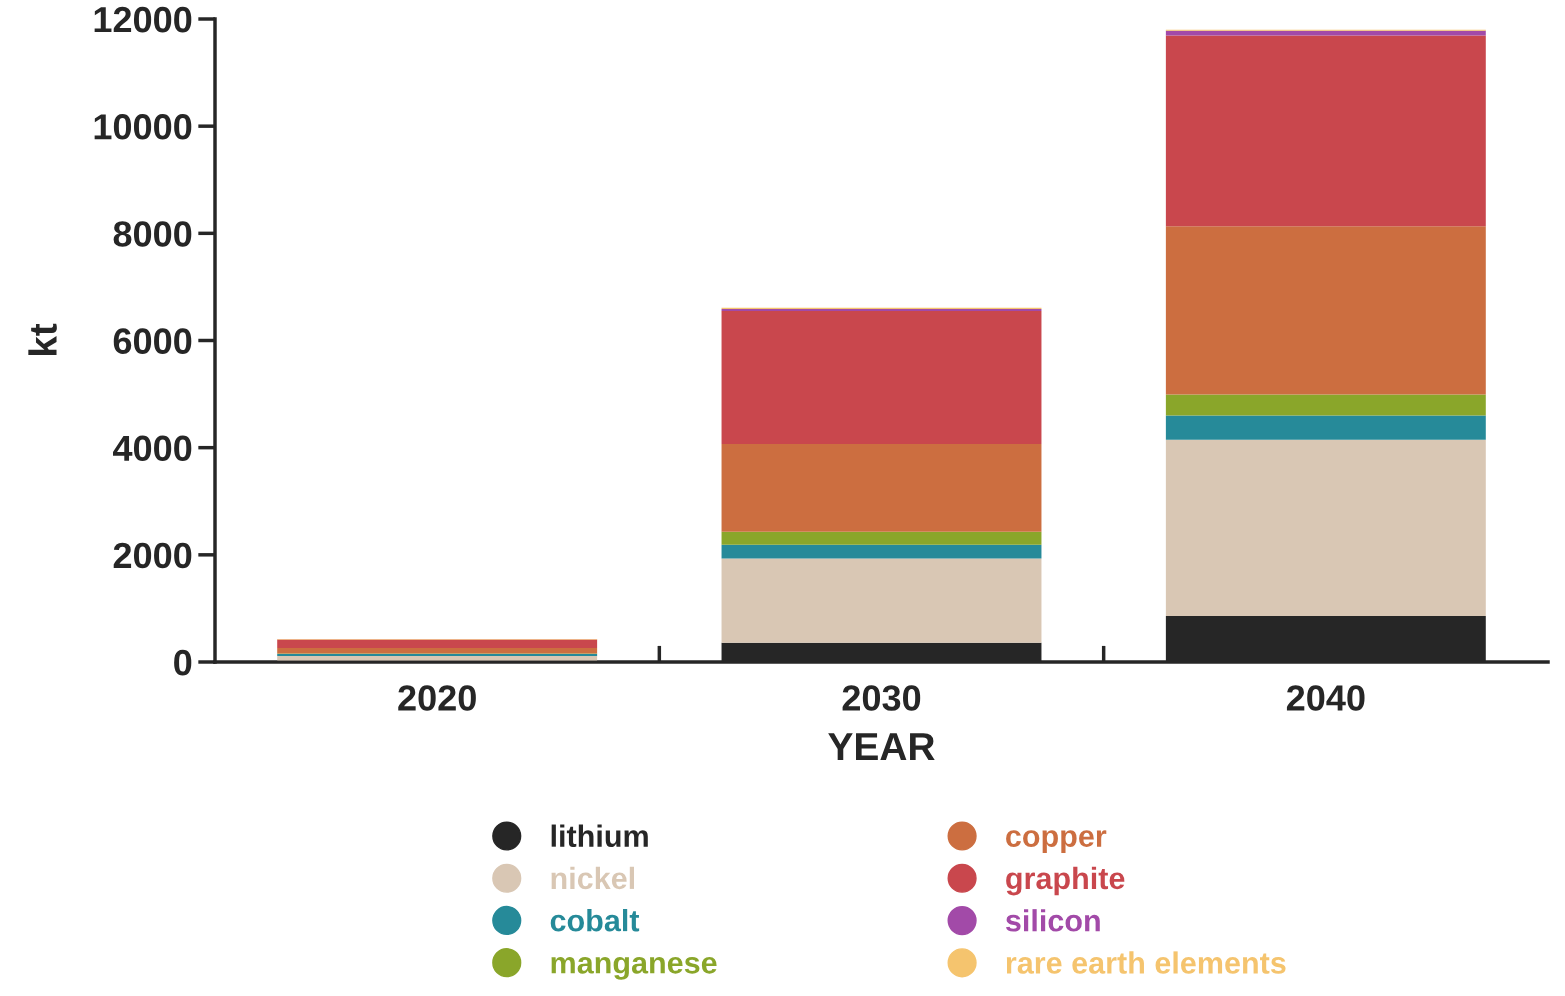 The width and height of the screenshot is (1565, 996). I want to click on legend-label: manganese, so click(634, 968).